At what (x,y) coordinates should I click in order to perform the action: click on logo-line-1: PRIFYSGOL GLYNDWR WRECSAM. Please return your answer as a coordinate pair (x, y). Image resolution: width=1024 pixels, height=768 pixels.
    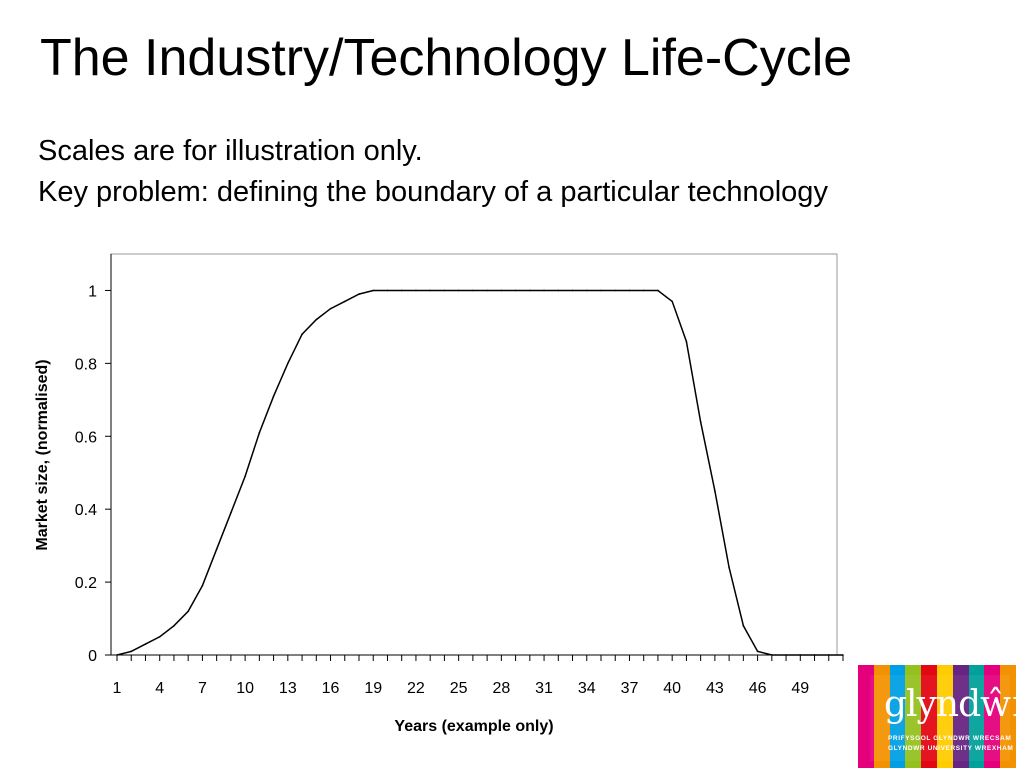
    Looking at the image, I should click on (950, 738).